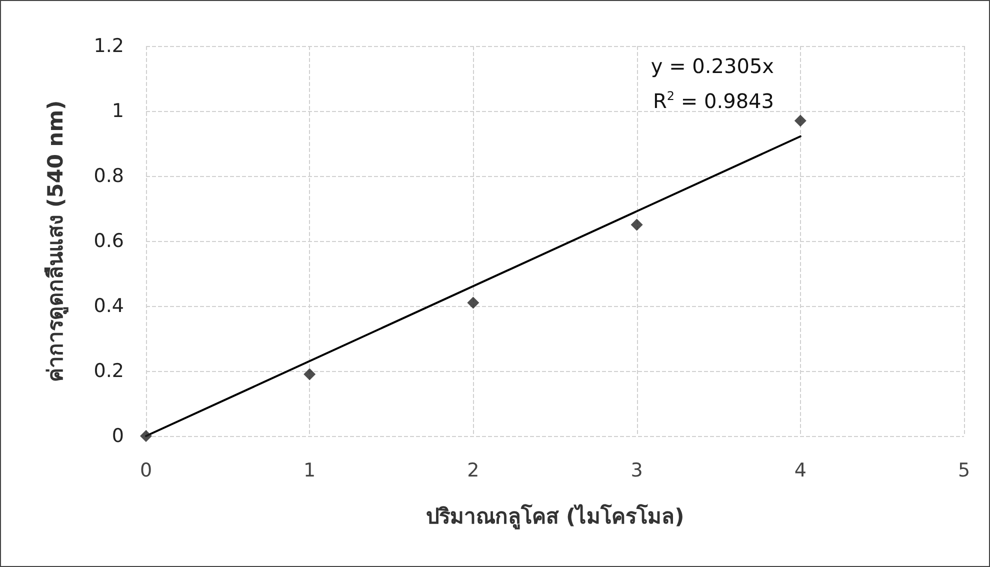 The image size is (990, 567). I want to click on x-tick-label: 4, so click(800, 471).